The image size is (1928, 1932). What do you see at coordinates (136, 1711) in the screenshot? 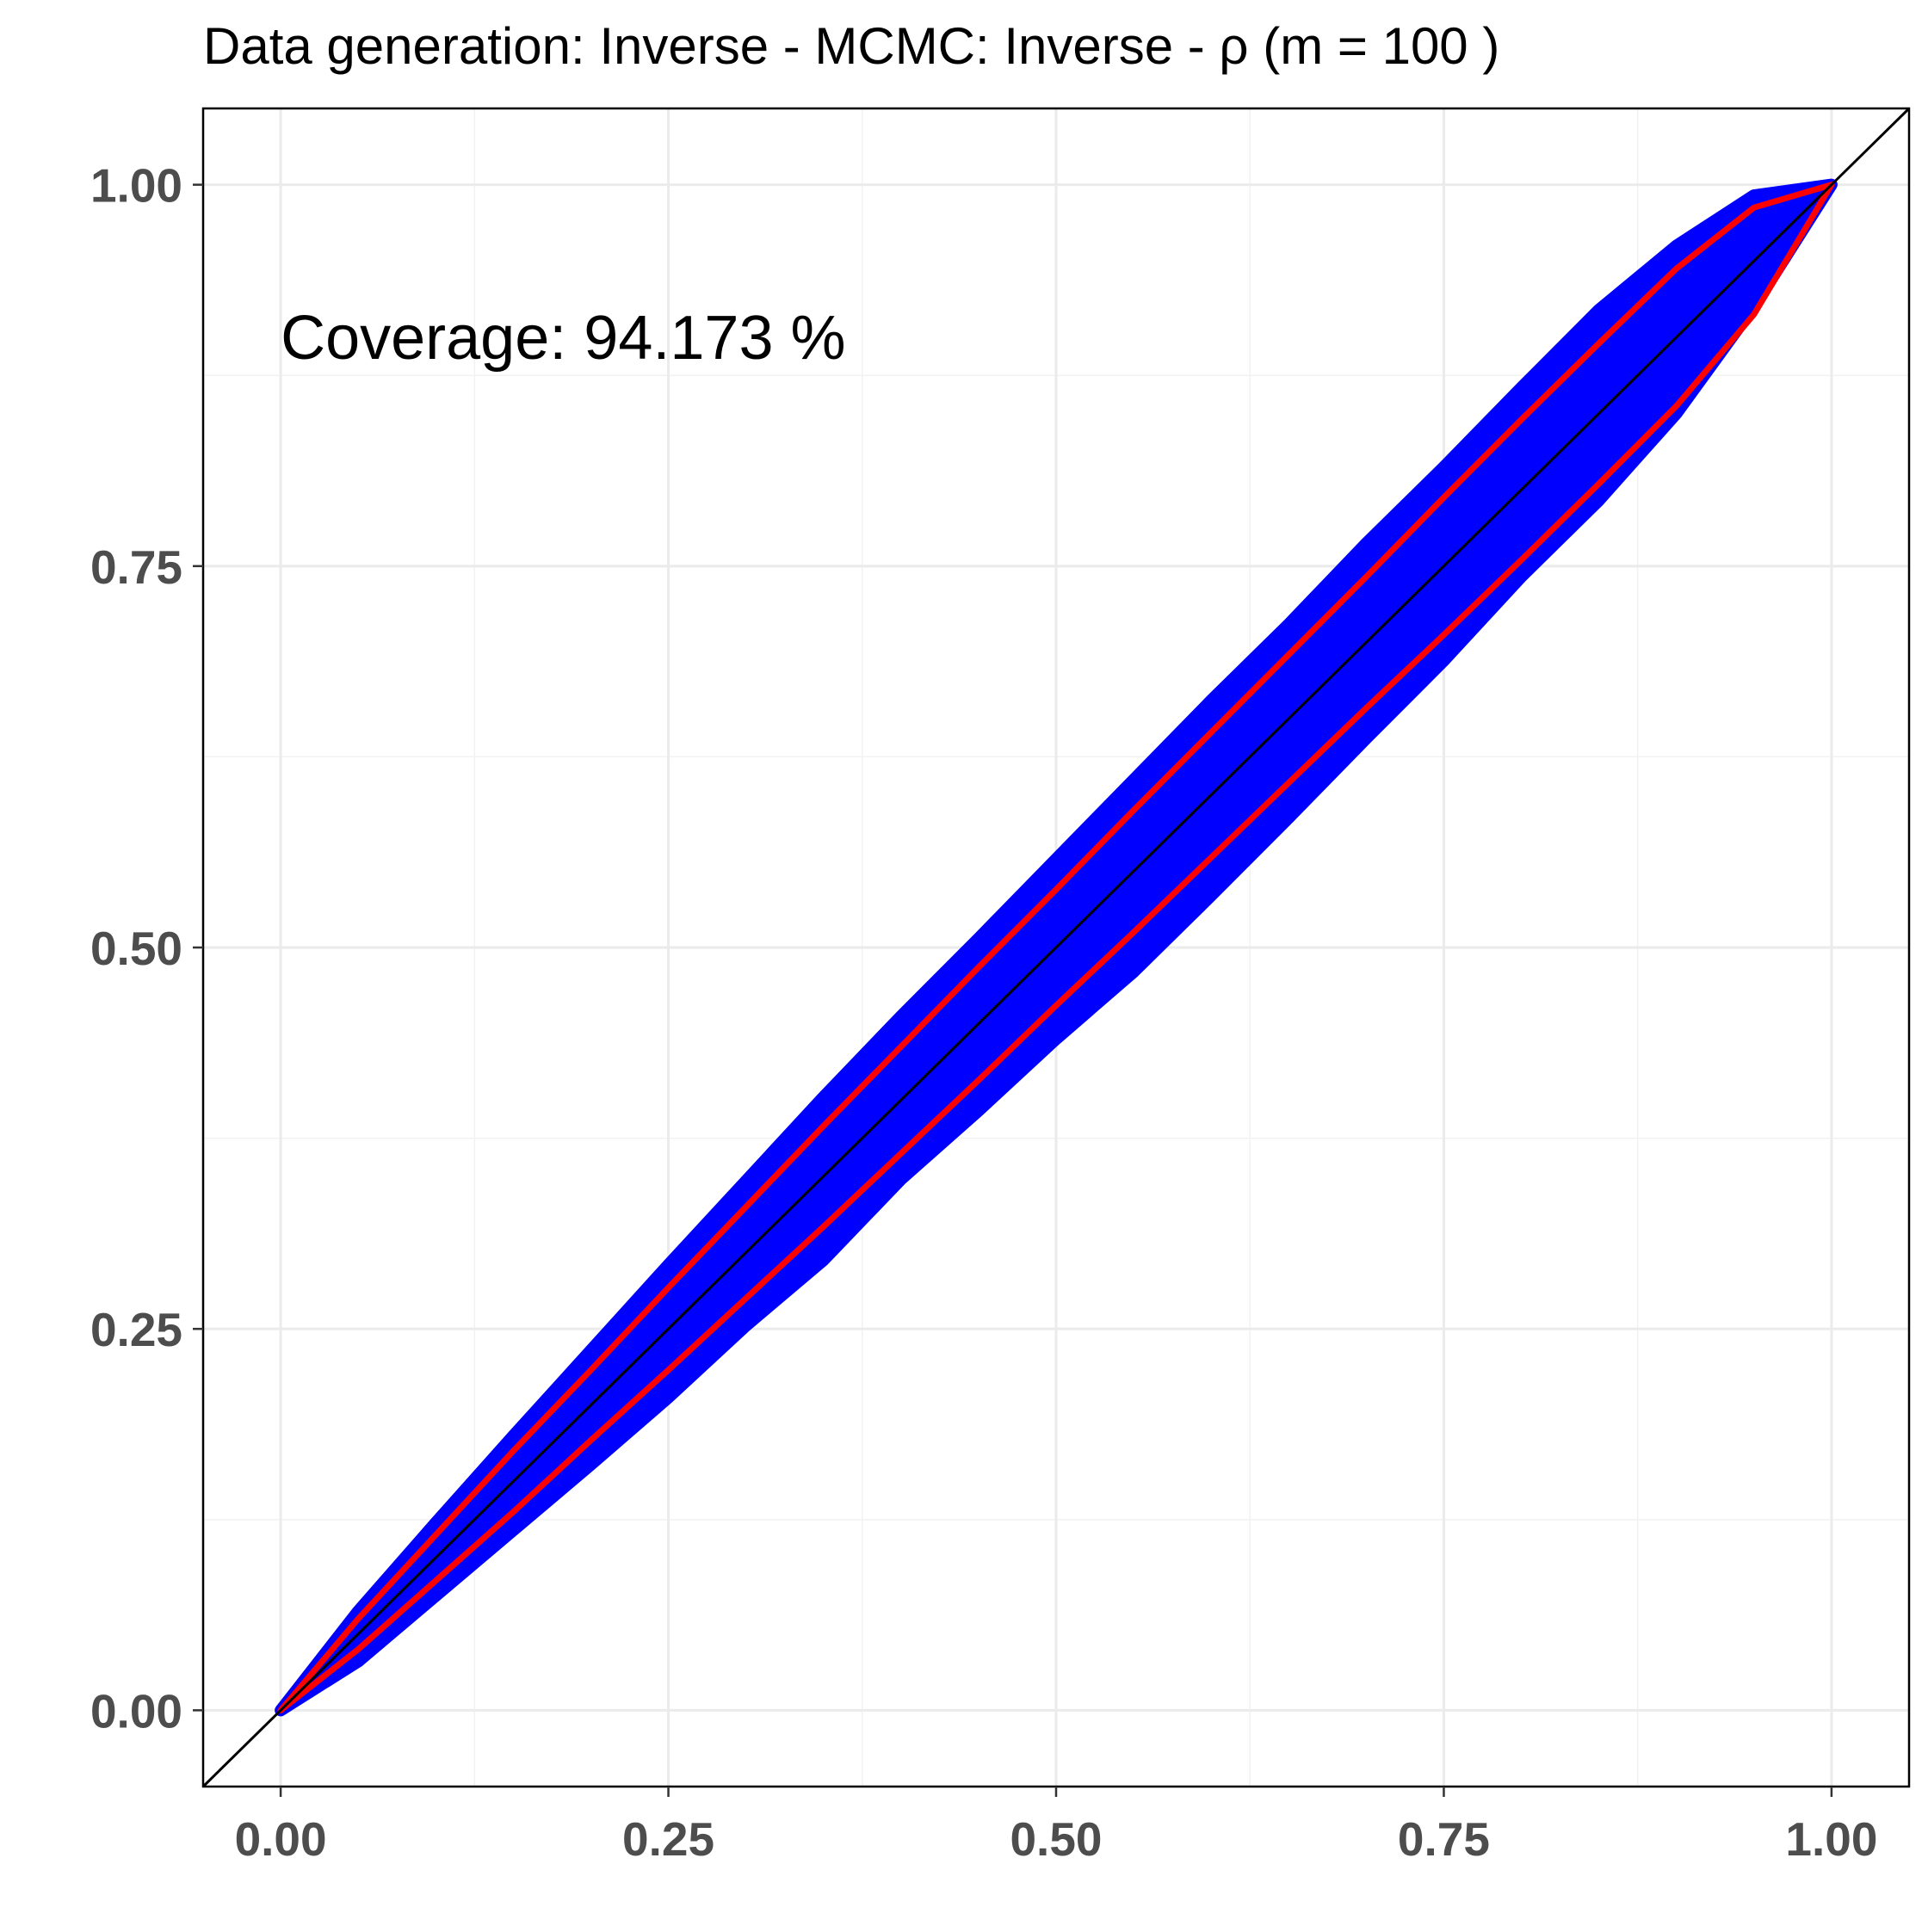
I see `y-tick-label: 0.00` at bounding box center [136, 1711].